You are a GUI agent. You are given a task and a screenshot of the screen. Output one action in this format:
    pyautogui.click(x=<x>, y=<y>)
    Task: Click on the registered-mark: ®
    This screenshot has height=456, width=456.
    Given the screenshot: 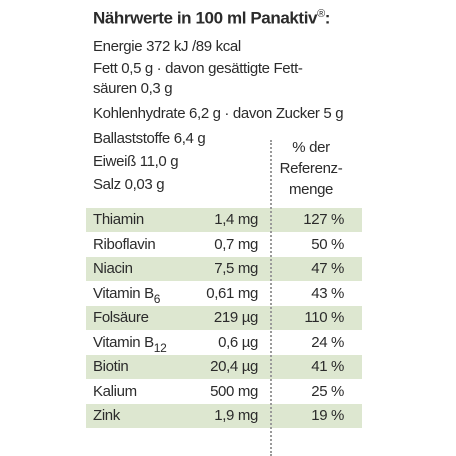 What is the action you would take?
    pyautogui.click(x=321, y=14)
    